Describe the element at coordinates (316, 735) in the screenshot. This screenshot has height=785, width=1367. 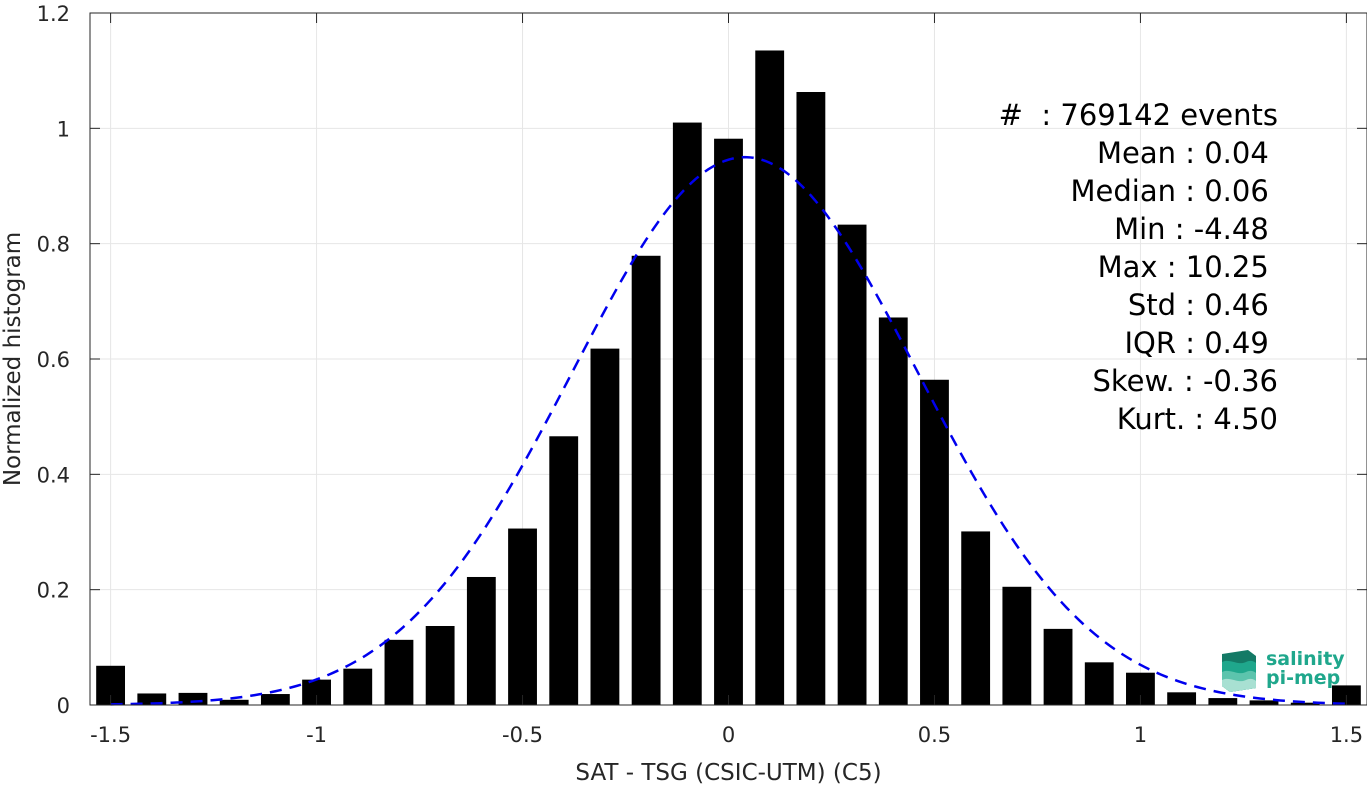
I see `x-tick-label: -1` at that location.